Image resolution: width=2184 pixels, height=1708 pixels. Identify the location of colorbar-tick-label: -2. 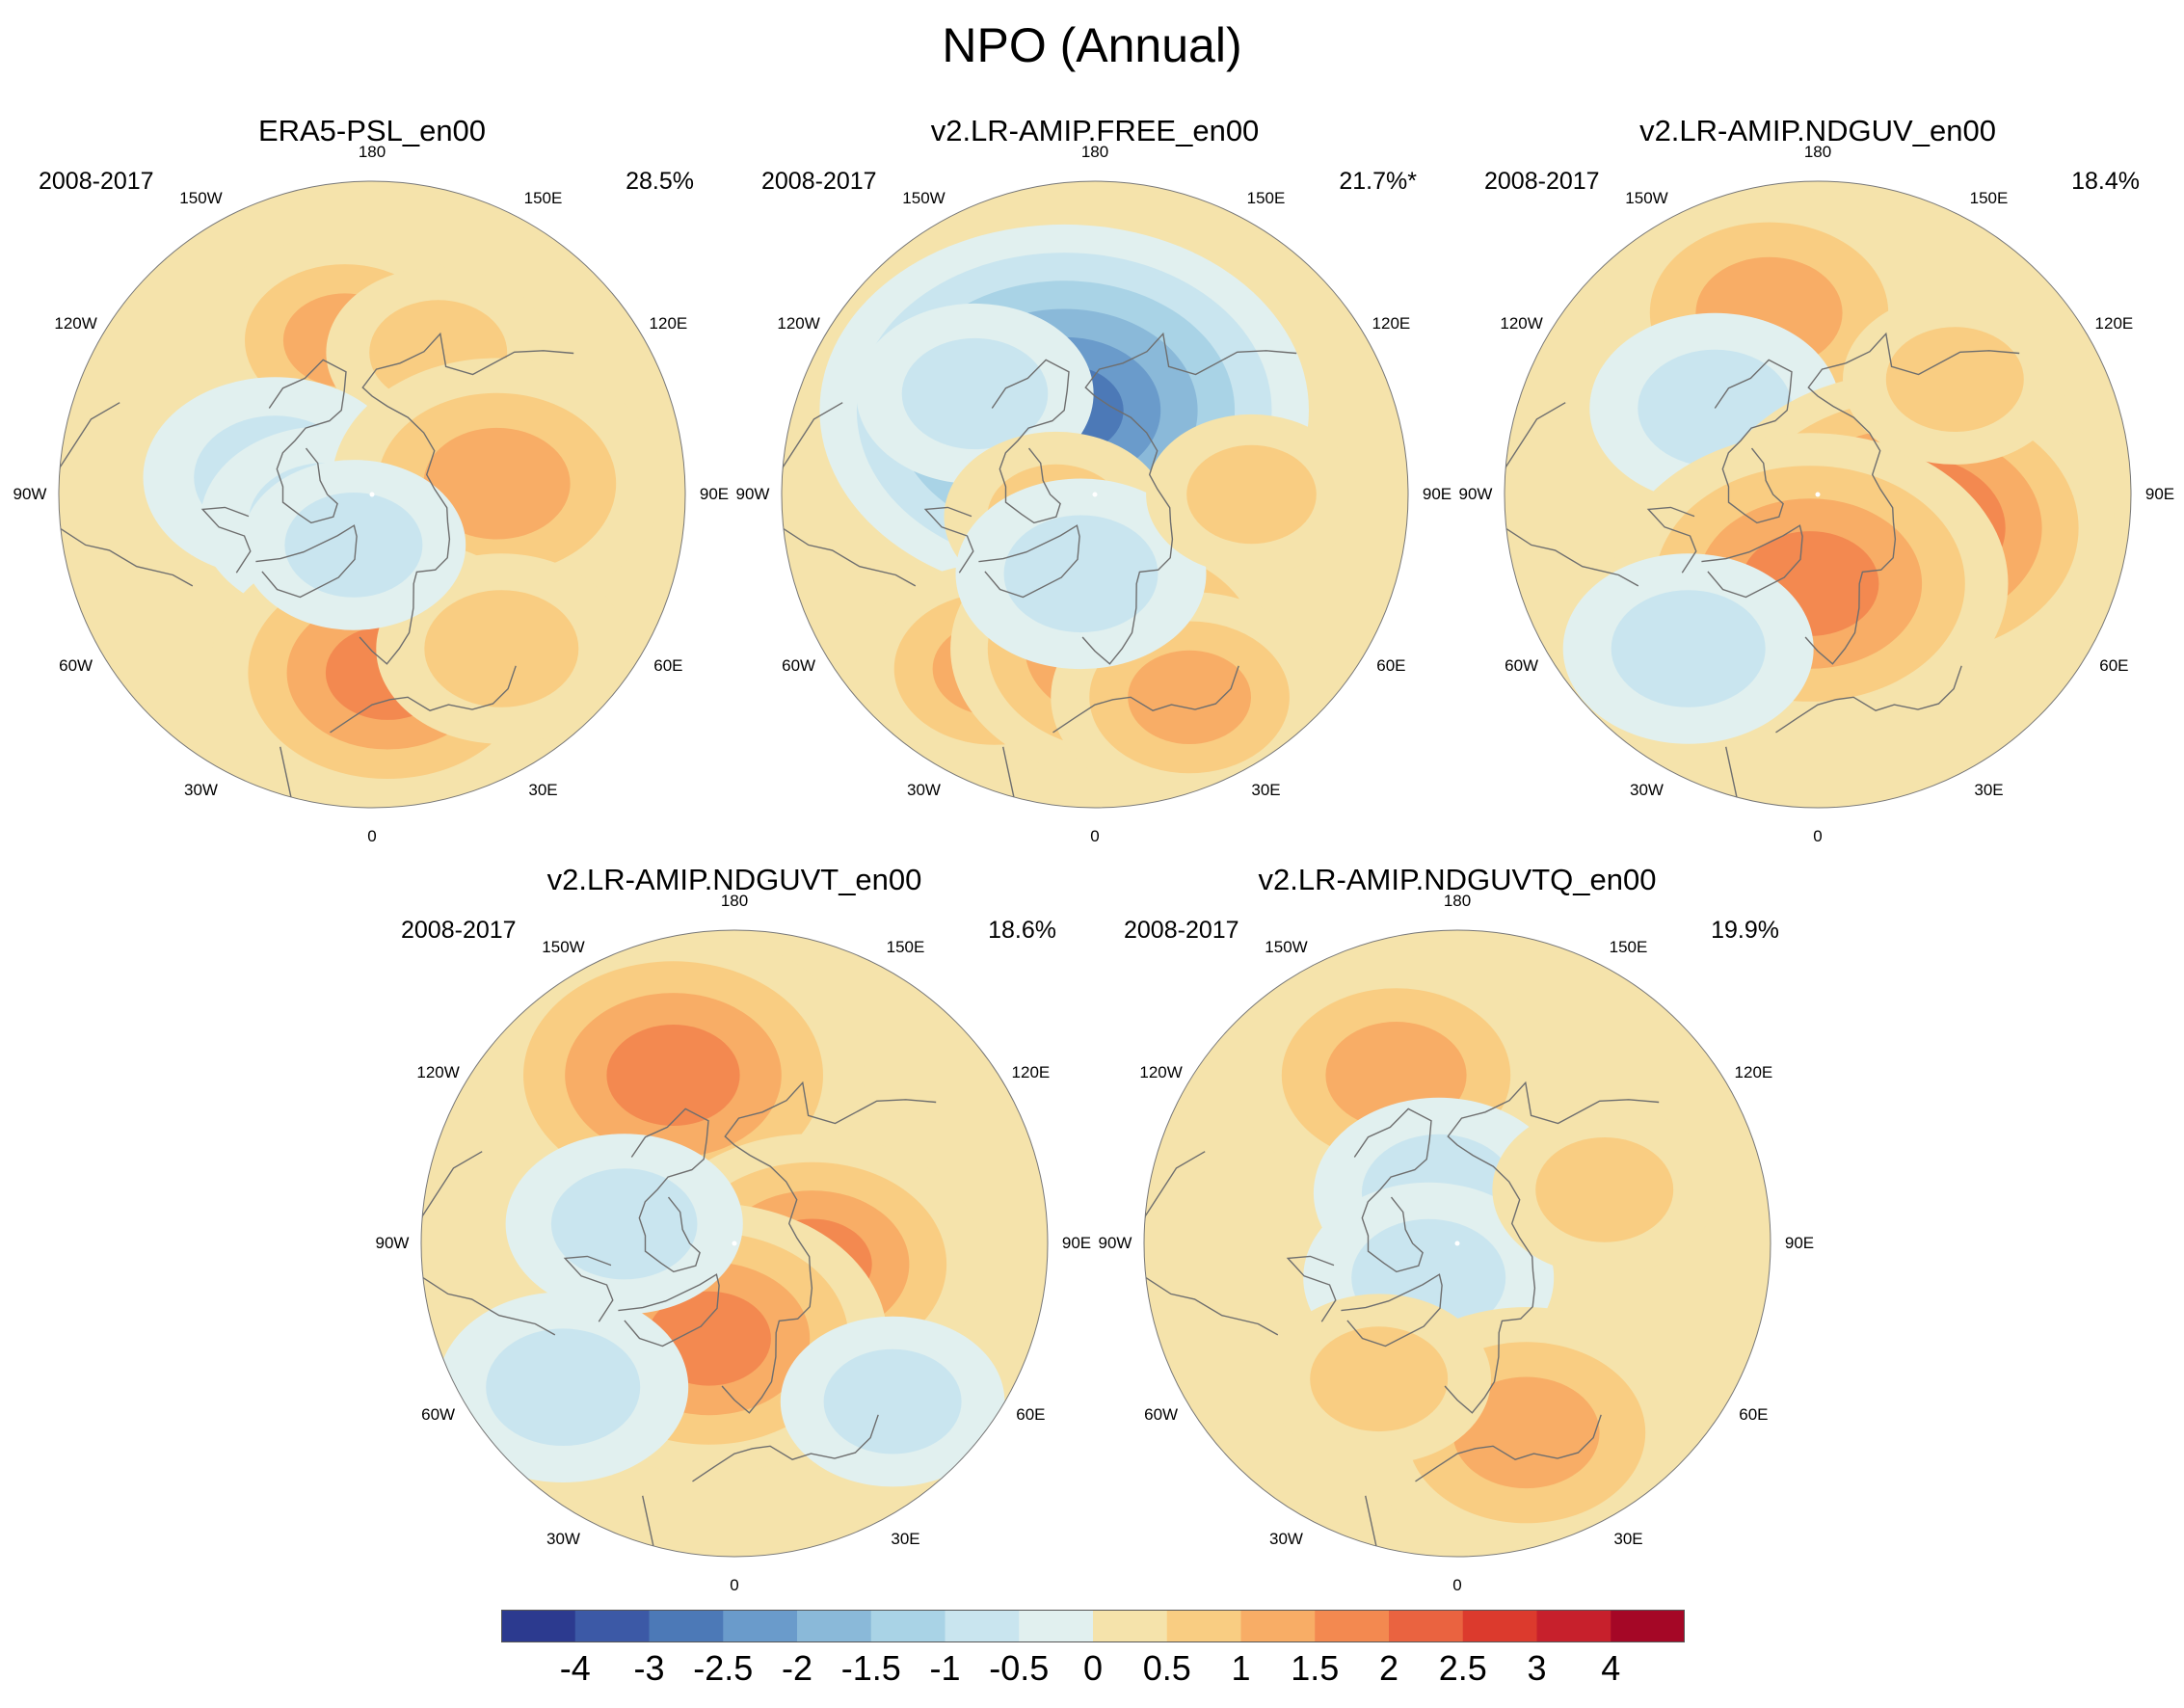
(797, 1668).